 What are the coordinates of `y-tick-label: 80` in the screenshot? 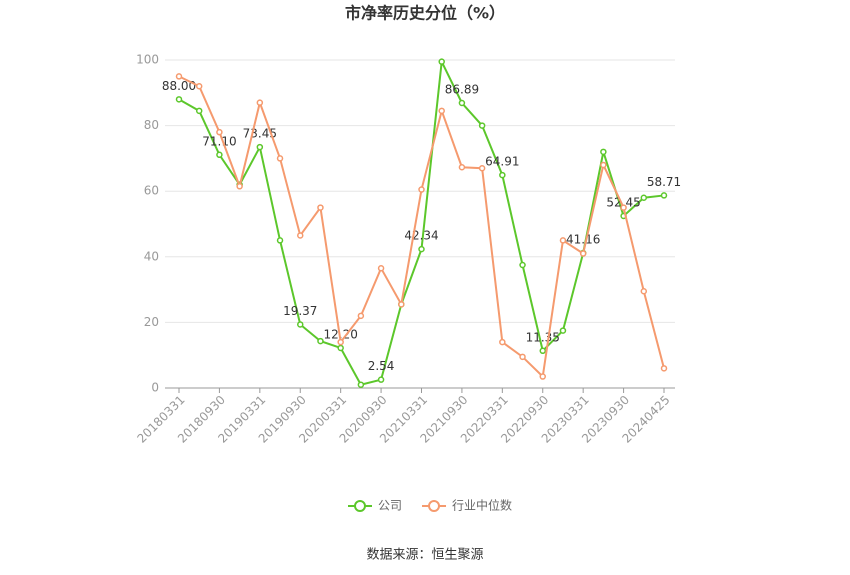 It's located at (151, 125).